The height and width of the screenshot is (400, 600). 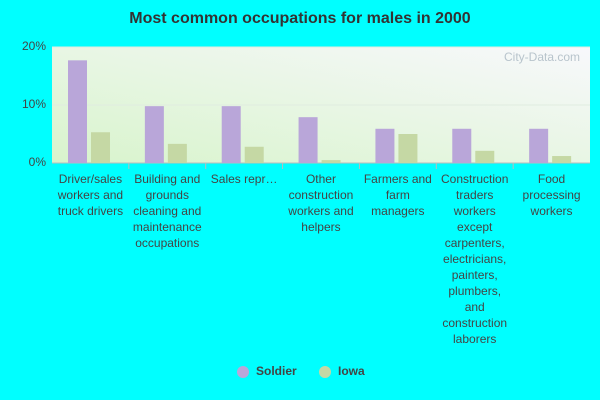 What do you see at coordinates (38, 162) in the screenshot?
I see `y-tick-label: 0%` at bounding box center [38, 162].